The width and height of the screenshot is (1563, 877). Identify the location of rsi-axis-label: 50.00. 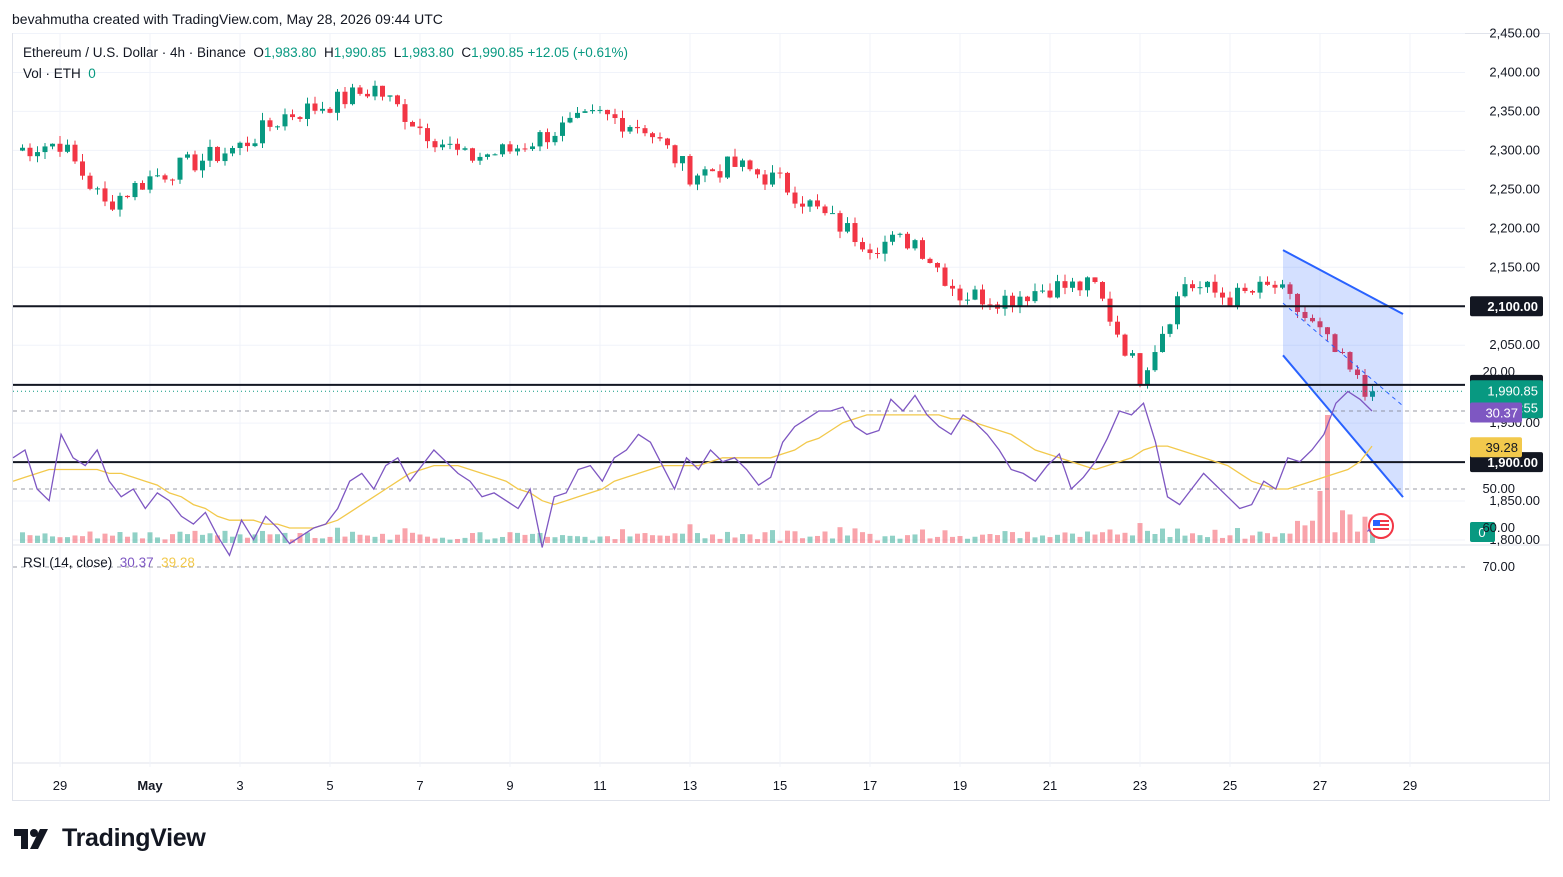
(1498, 488).